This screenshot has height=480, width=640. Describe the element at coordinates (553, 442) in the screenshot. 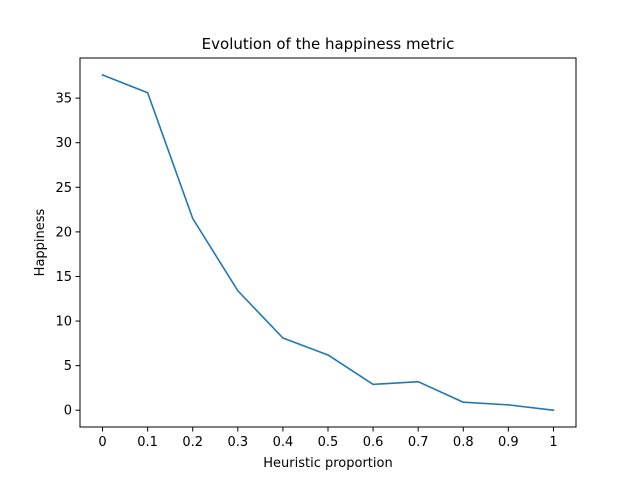

I see `x-tick-label: 1` at that location.